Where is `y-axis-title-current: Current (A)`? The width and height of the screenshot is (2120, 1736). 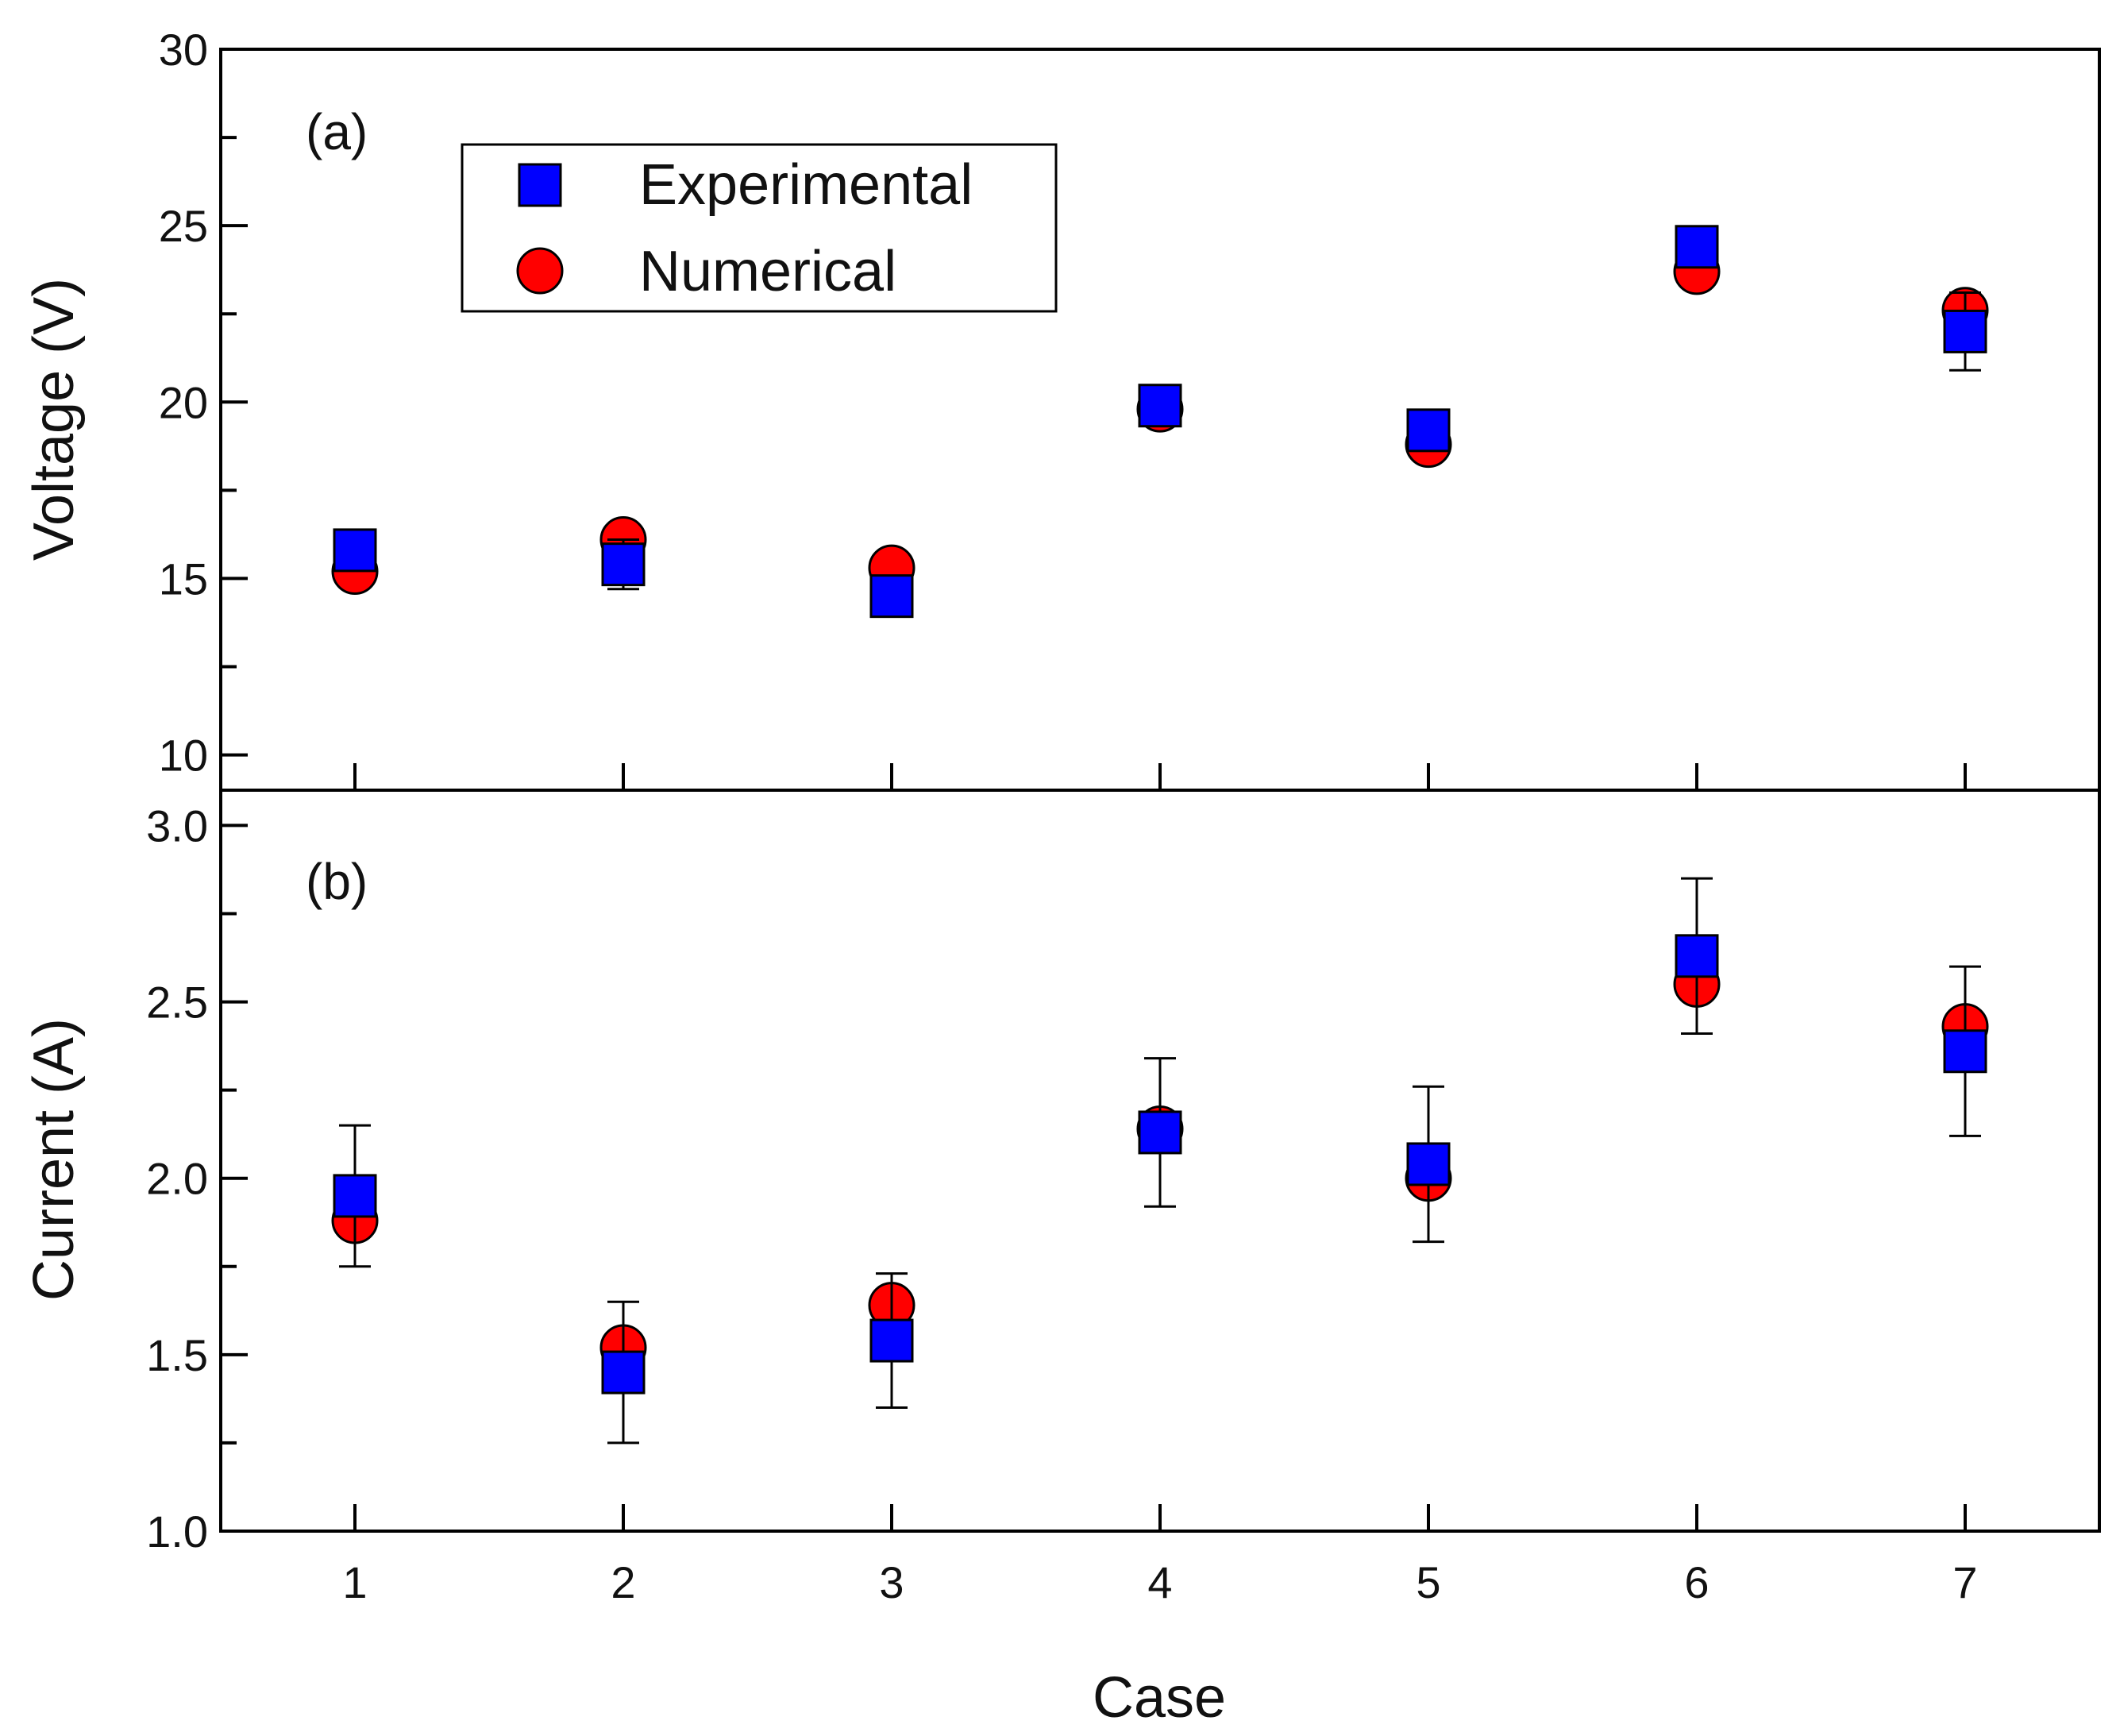 y-axis-title-current: Current (A) is located at coordinates (54, 1159).